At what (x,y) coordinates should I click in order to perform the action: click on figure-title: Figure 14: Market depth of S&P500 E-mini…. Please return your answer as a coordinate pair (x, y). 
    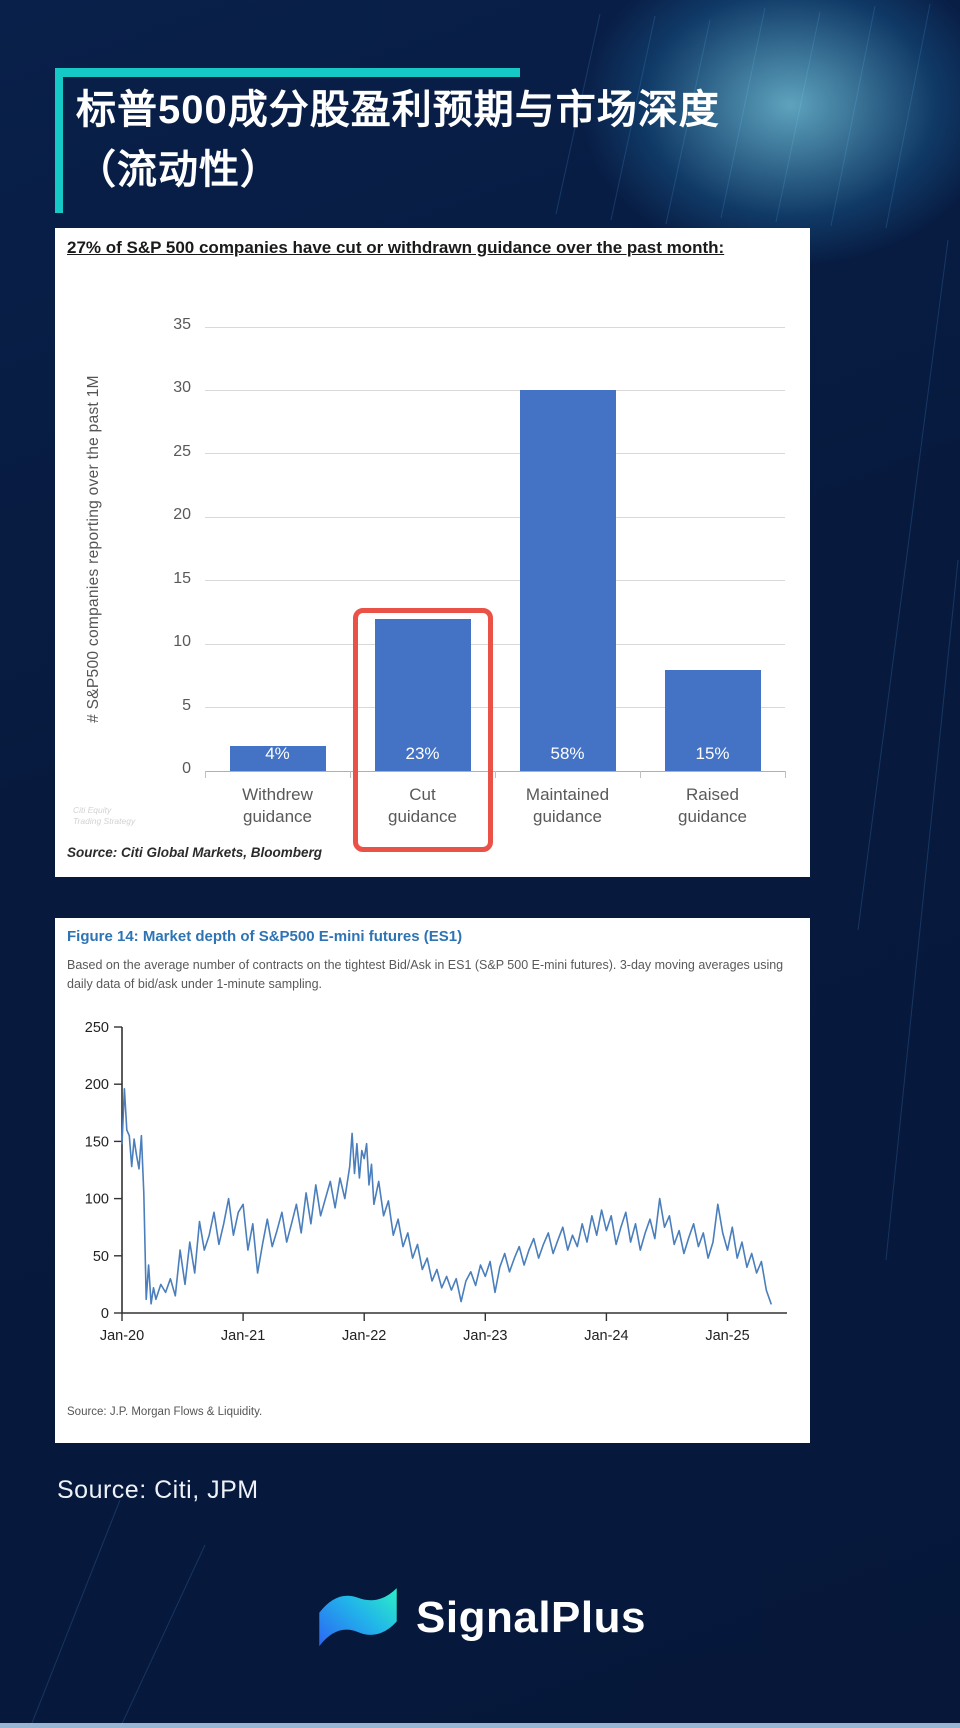
    Looking at the image, I should click on (265, 936).